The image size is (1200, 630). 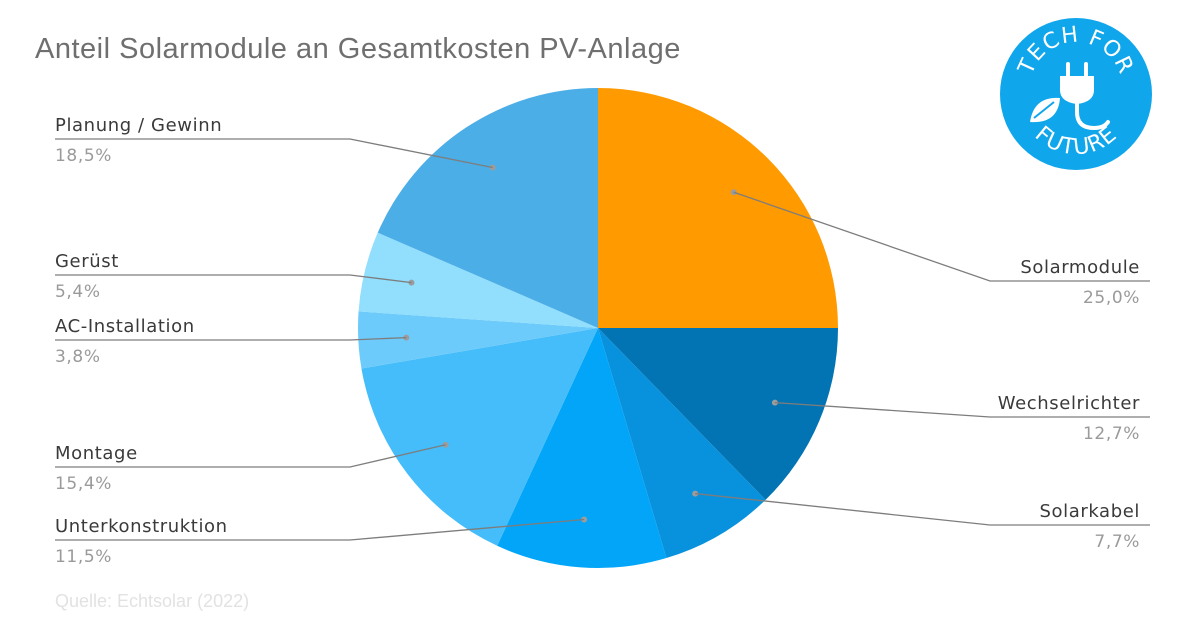 What do you see at coordinates (83, 484) in the screenshot?
I see `slice-value-label: 15,4%` at bounding box center [83, 484].